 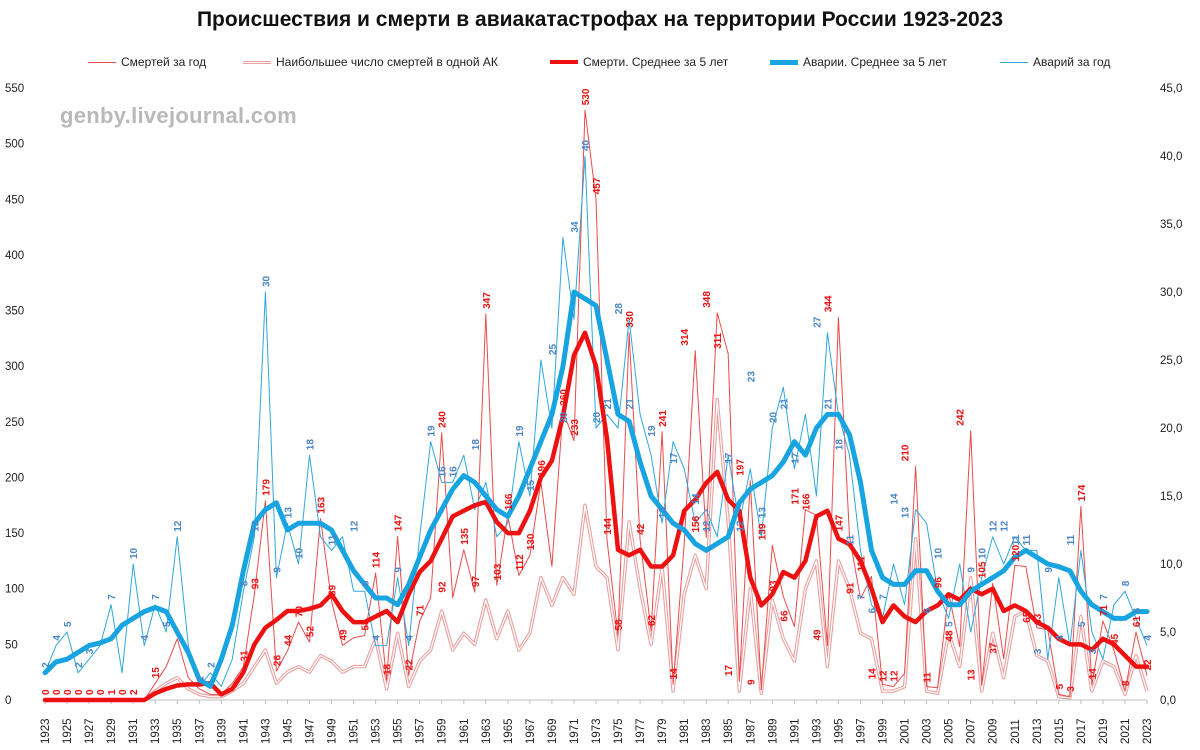 What do you see at coordinates (370, 62) in the screenshot?
I see `legend-item-max-single: Наибольшее число смертей в одной АК` at bounding box center [370, 62].